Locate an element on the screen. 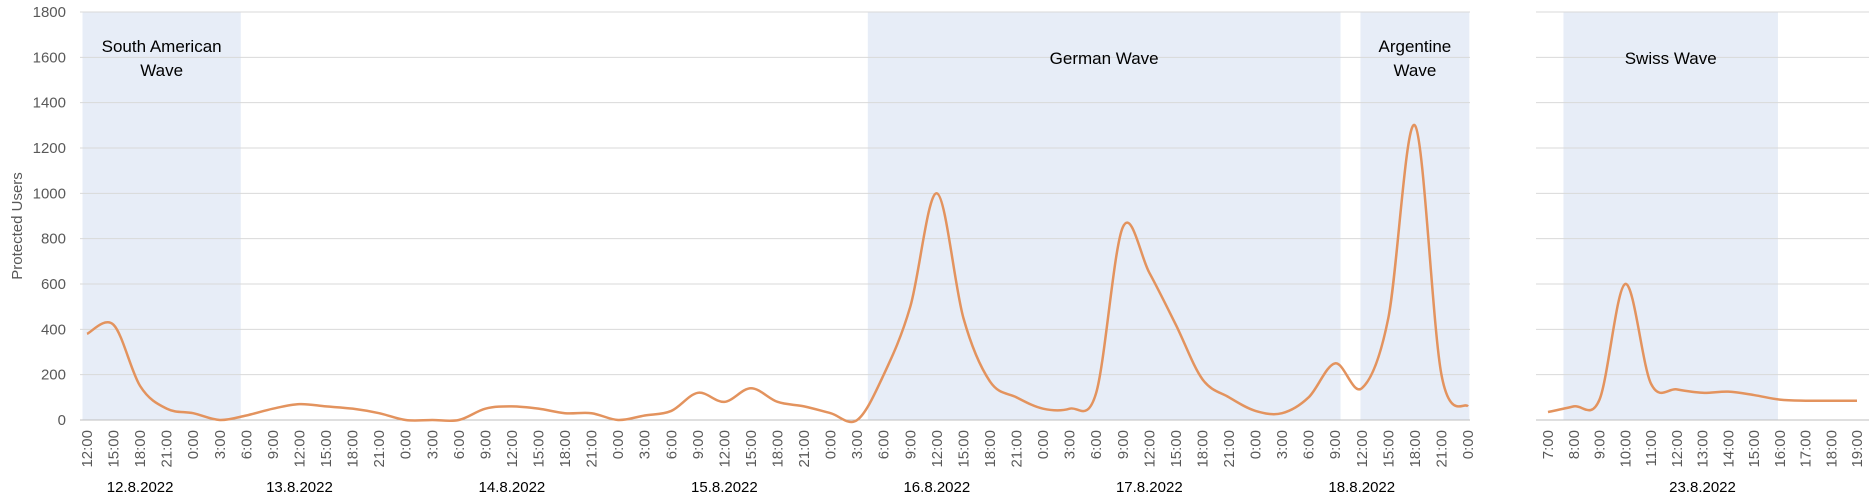 Image resolution: width=1870 pixels, height=502 pixels. y-tick-label: 800 is located at coordinates (53, 239).